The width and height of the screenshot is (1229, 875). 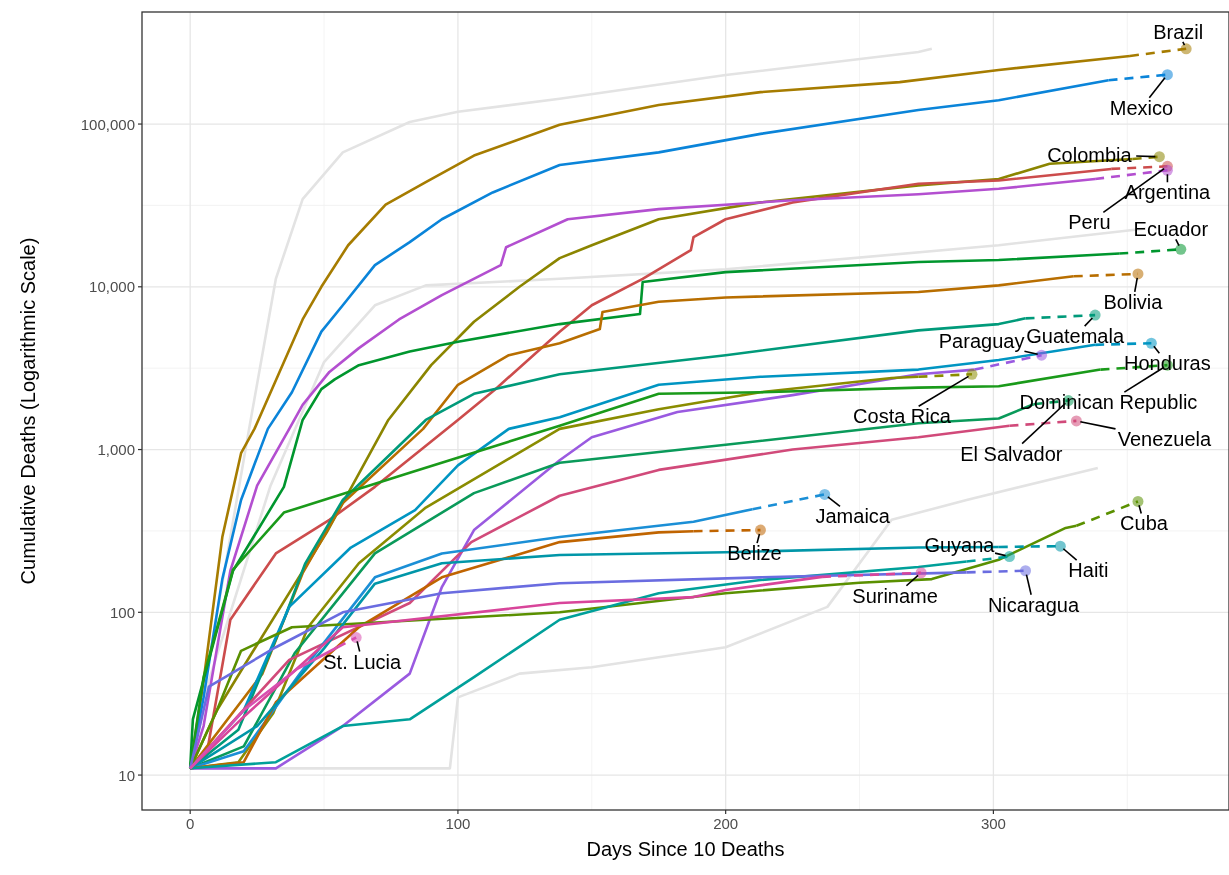 What do you see at coordinates (1090, 154) in the screenshot?
I see `series-label: Colombia` at bounding box center [1090, 154].